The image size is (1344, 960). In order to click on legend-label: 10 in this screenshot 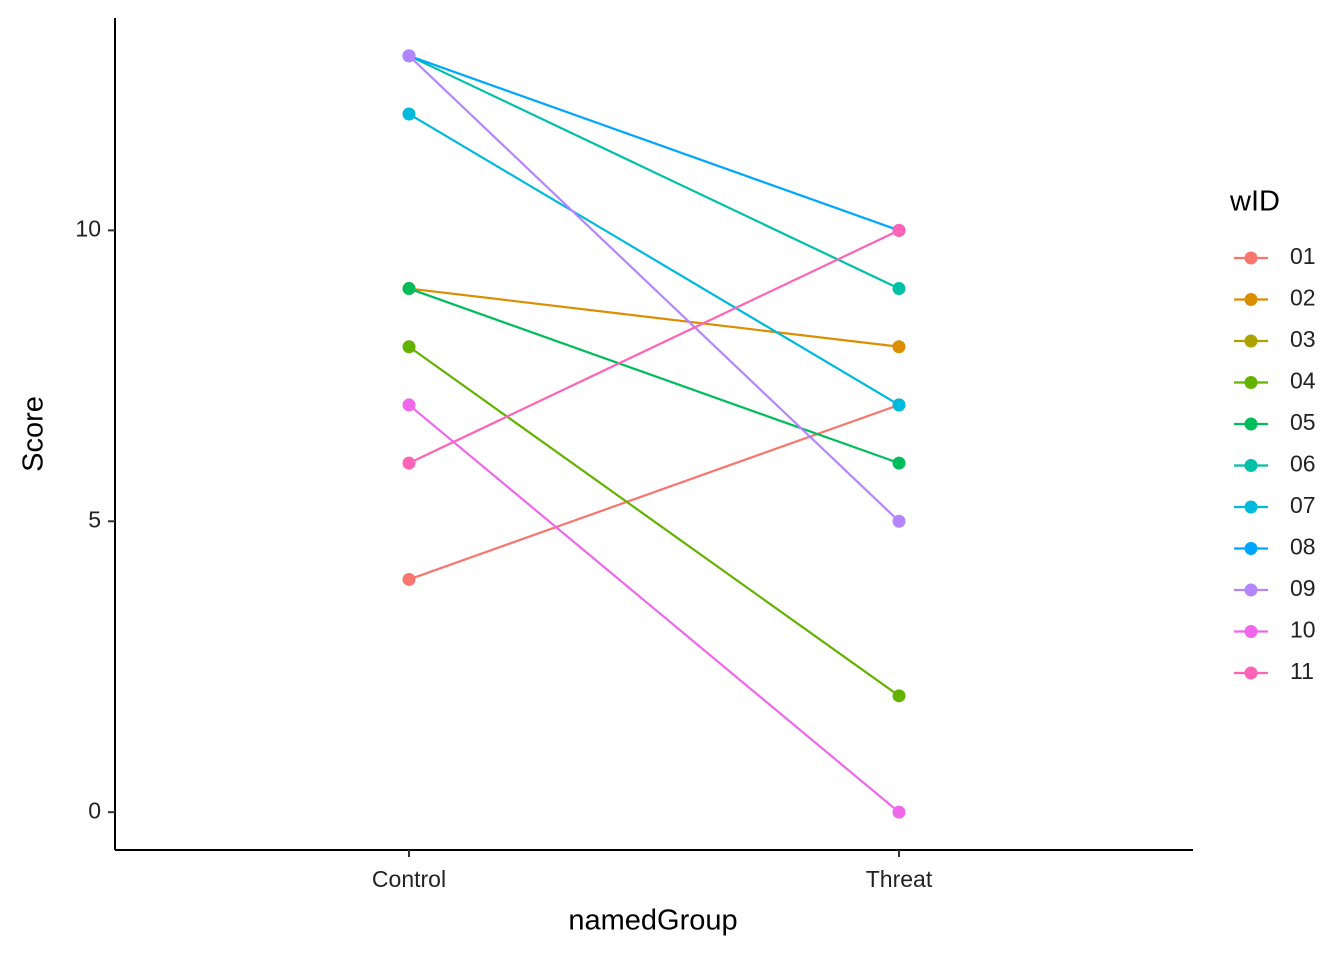, I will do `click(1303, 630)`.